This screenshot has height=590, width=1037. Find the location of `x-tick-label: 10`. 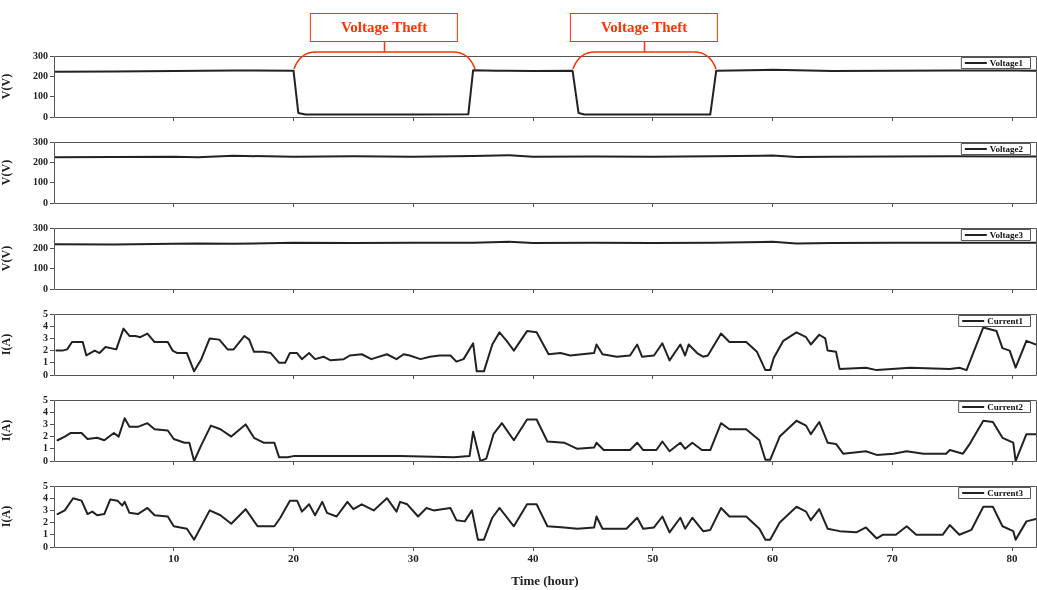

x-tick-label: 10 is located at coordinates (174, 558).